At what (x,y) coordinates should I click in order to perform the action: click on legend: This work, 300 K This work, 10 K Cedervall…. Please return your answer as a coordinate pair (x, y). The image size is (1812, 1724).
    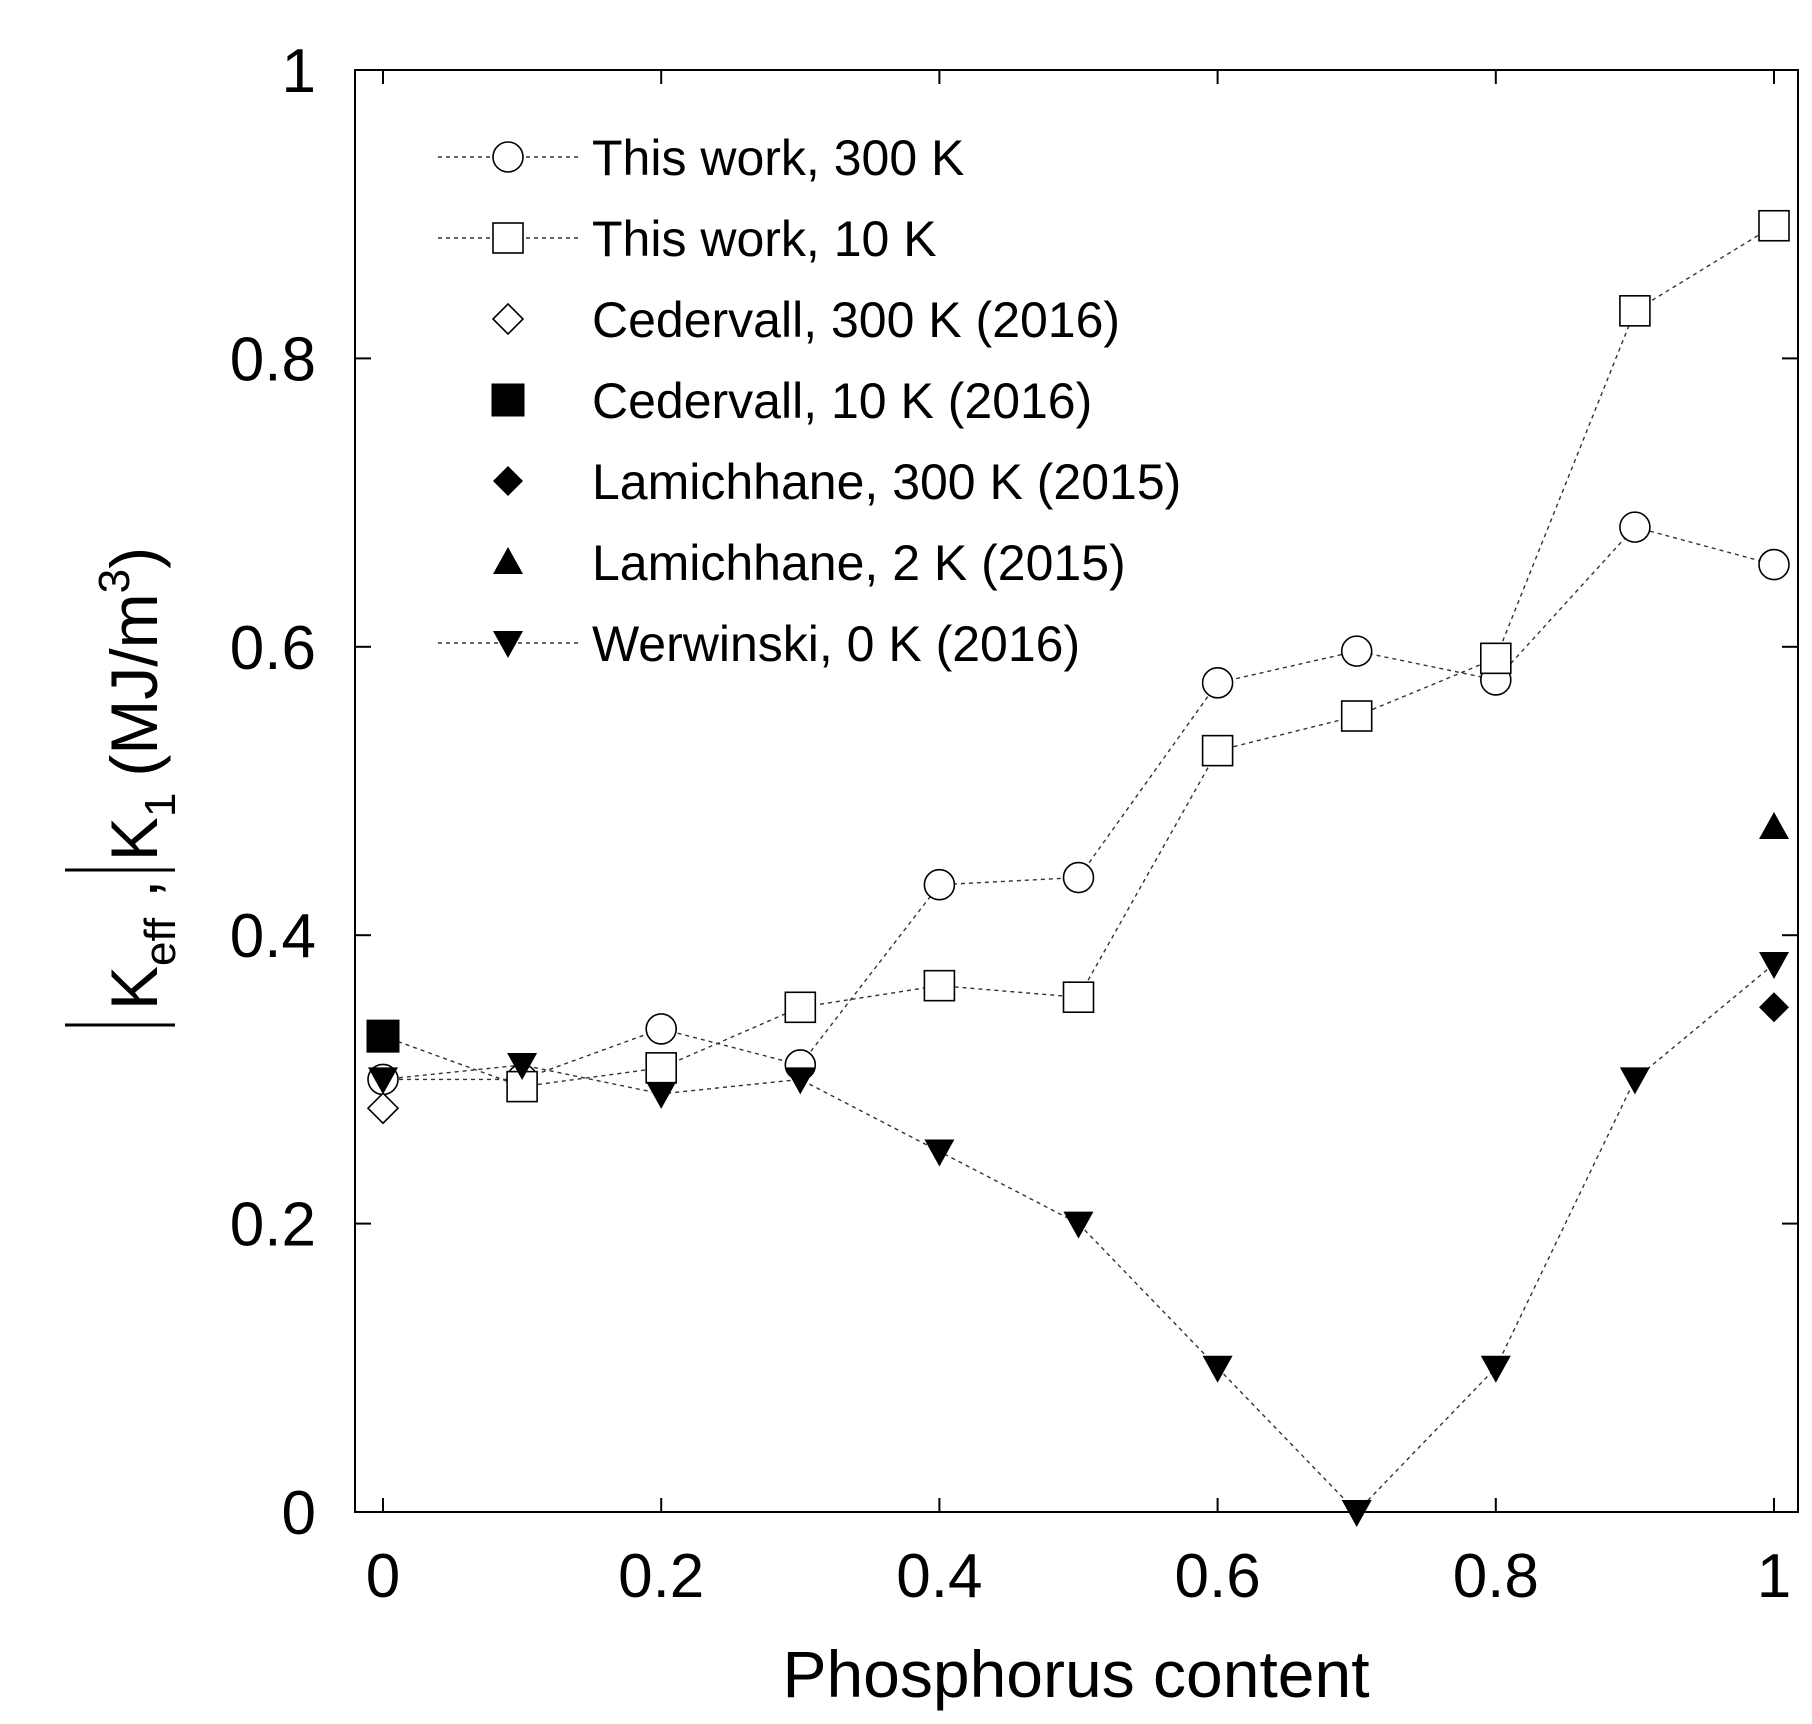
    Looking at the image, I should click on (809, 401).